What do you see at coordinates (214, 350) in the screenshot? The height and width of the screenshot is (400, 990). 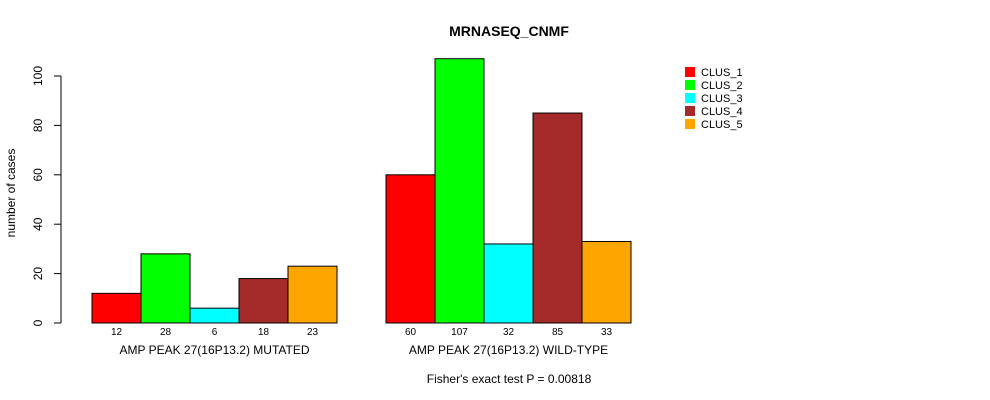 I see `group-label: AMP PEAK 27(16P13.2) MUTATED` at bounding box center [214, 350].